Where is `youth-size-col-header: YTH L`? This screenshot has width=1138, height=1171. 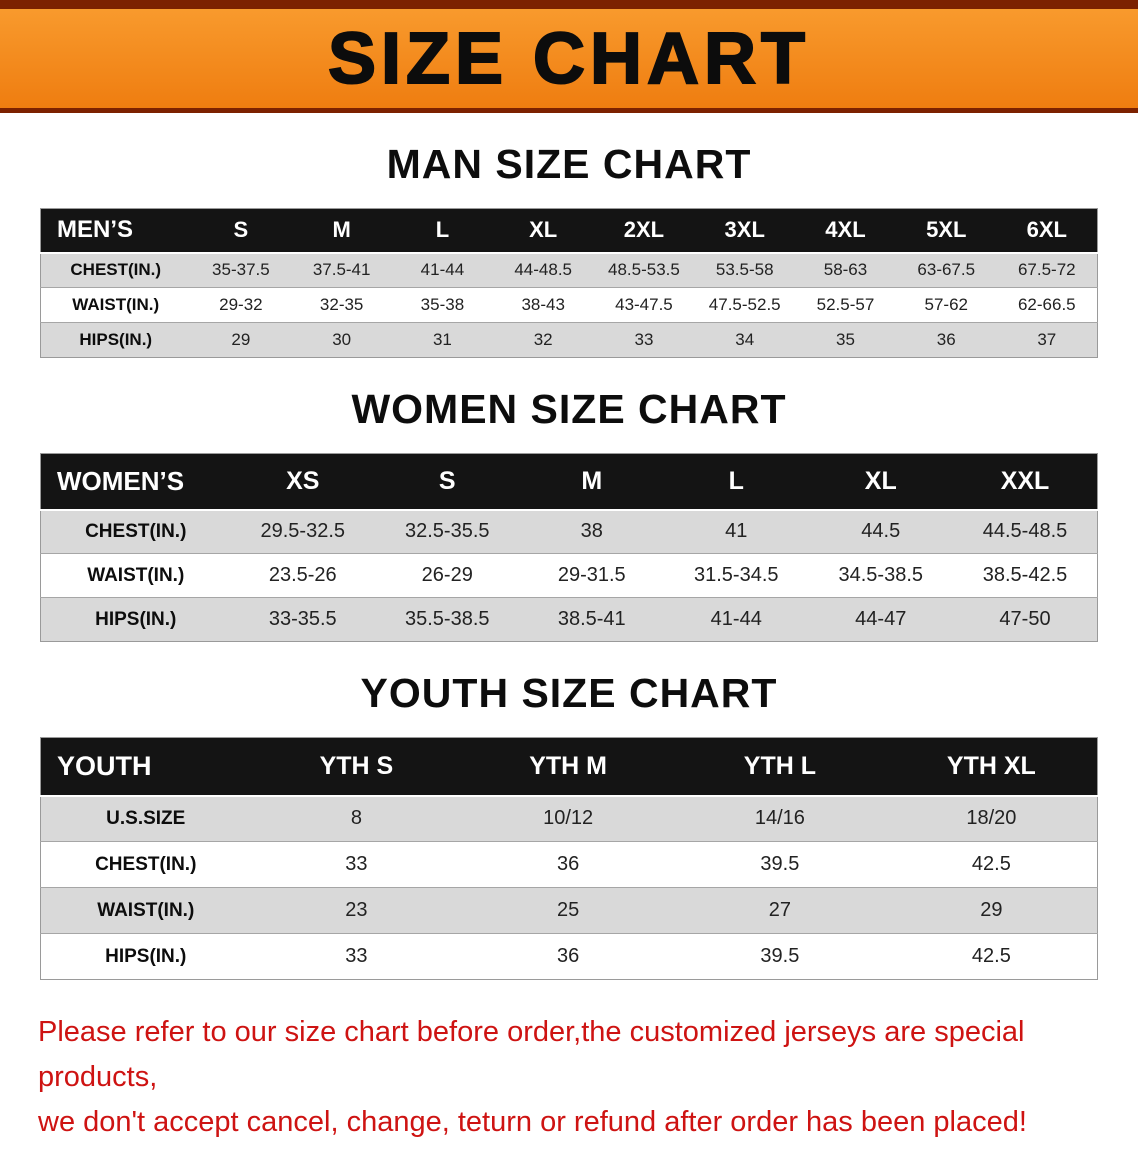 youth-size-col-header: YTH L is located at coordinates (780, 767).